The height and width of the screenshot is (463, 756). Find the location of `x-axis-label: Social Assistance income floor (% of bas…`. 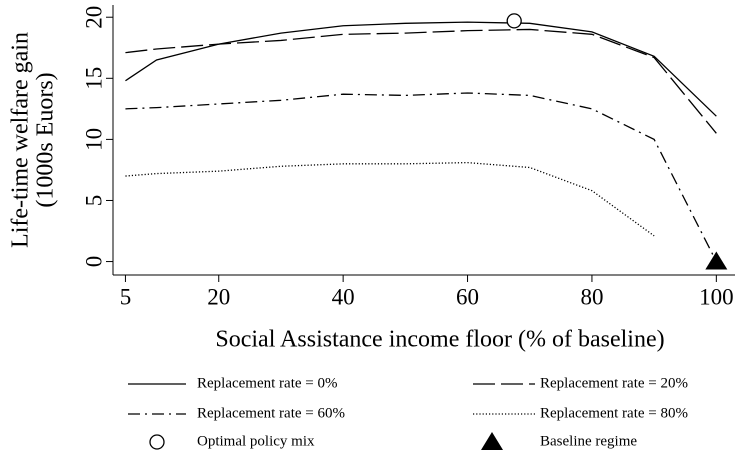

x-axis-label: Social Assistance income floor (% of bas… is located at coordinates (439, 340).